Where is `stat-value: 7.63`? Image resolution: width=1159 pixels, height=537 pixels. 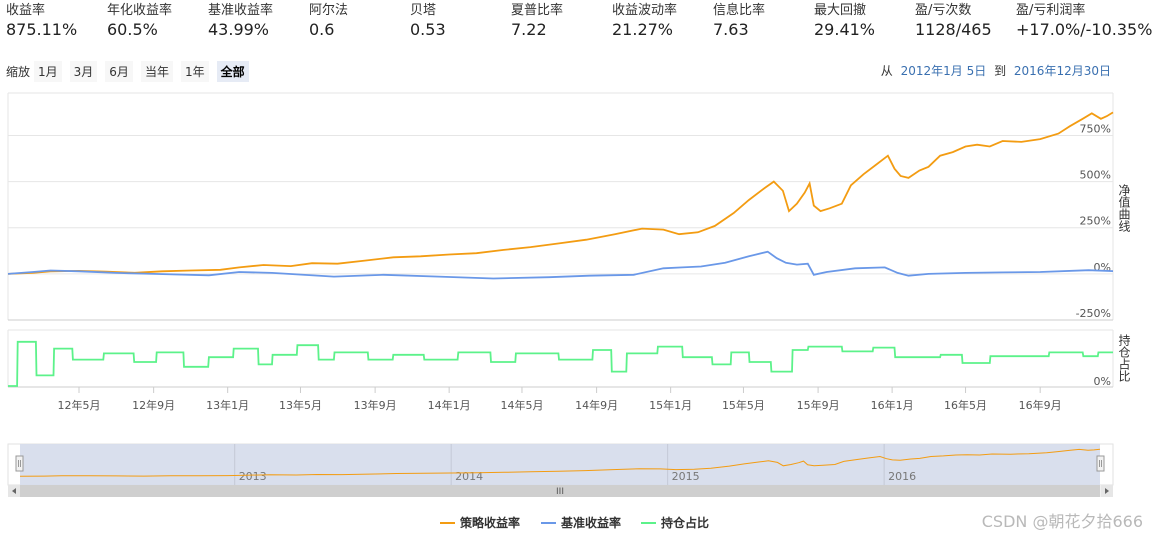
stat-value: 7.63 is located at coordinates (731, 29).